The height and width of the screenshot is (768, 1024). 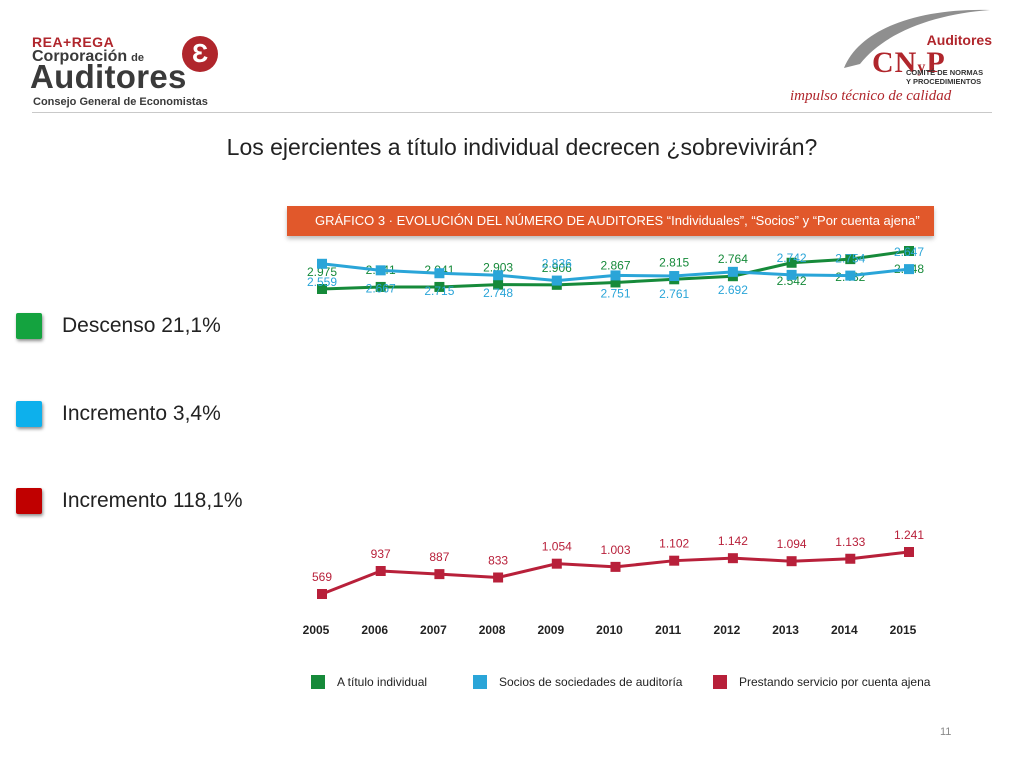 I want to click on side-legend-label: Incremento 118,1%, so click(x=152, y=500).